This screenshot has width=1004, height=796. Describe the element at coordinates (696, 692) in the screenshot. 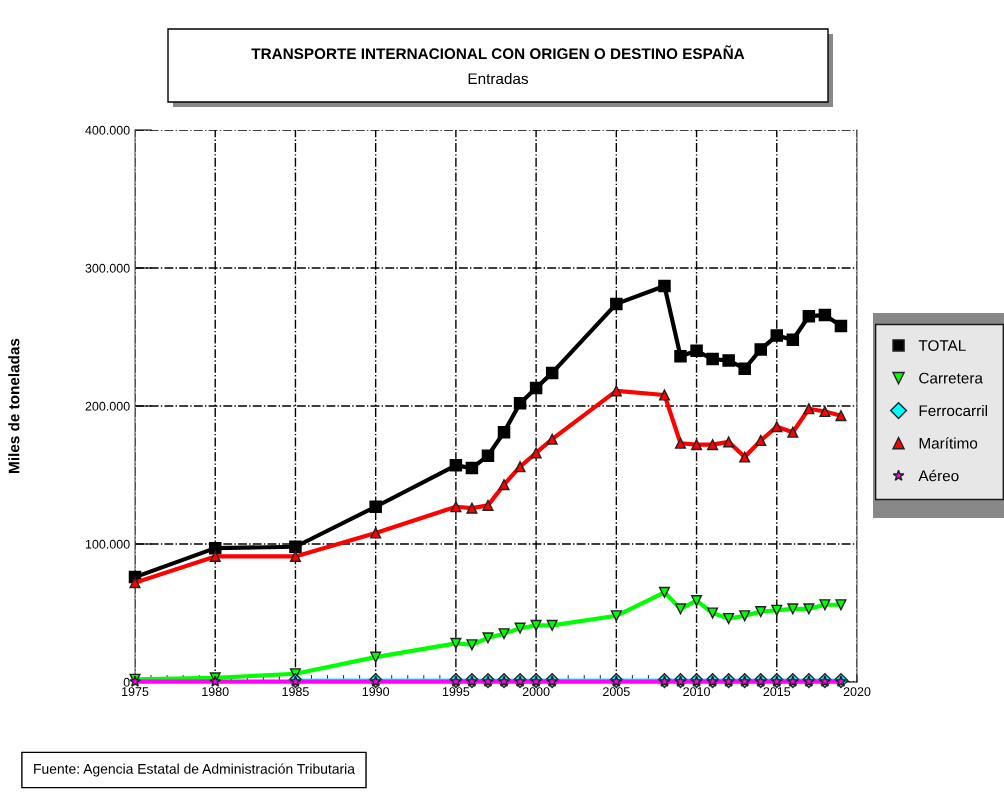

I see `x-tick-label: 2010` at that location.